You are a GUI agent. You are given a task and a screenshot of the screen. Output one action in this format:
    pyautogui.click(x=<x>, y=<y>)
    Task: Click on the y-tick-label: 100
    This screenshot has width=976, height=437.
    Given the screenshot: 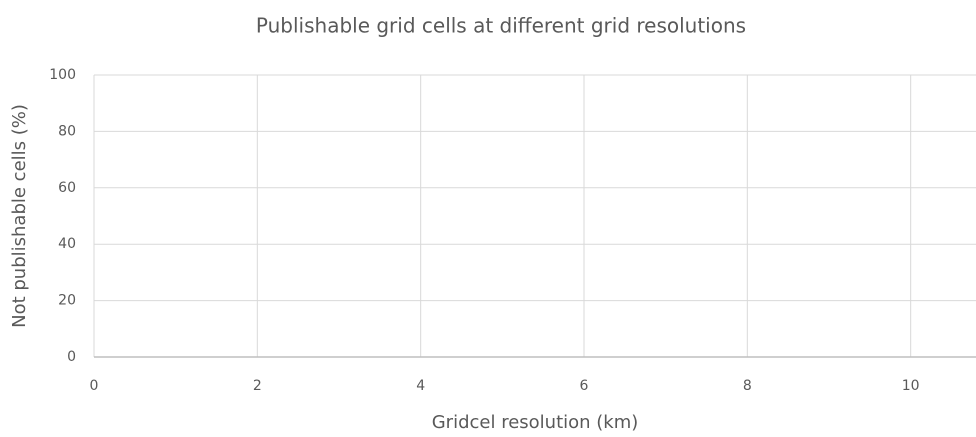 What is the action you would take?
    pyautogui.click(x=62, y=75)
    